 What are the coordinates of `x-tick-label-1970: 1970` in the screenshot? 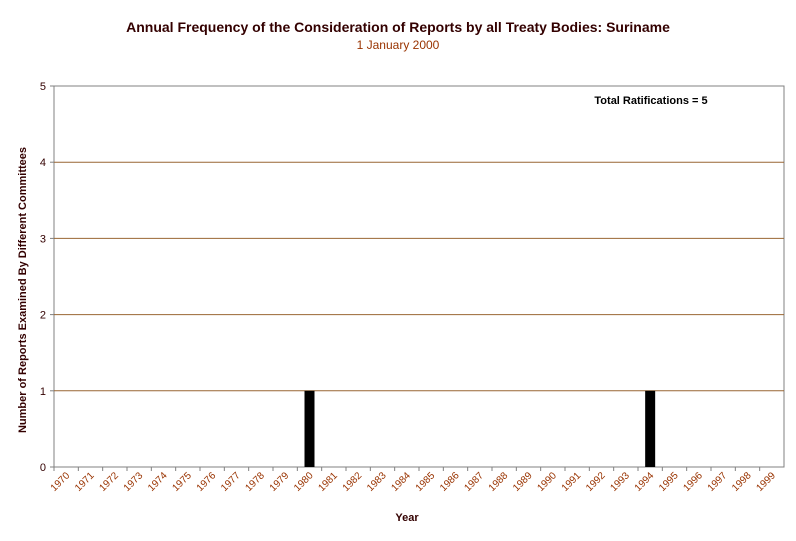 It's located at (61, 482).